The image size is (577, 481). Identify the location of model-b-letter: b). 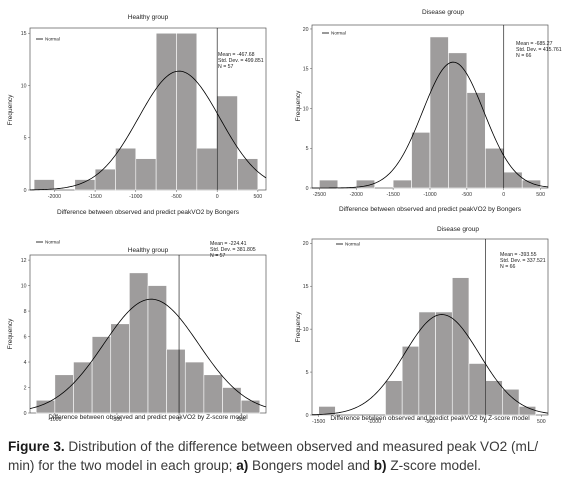
(380, 465).